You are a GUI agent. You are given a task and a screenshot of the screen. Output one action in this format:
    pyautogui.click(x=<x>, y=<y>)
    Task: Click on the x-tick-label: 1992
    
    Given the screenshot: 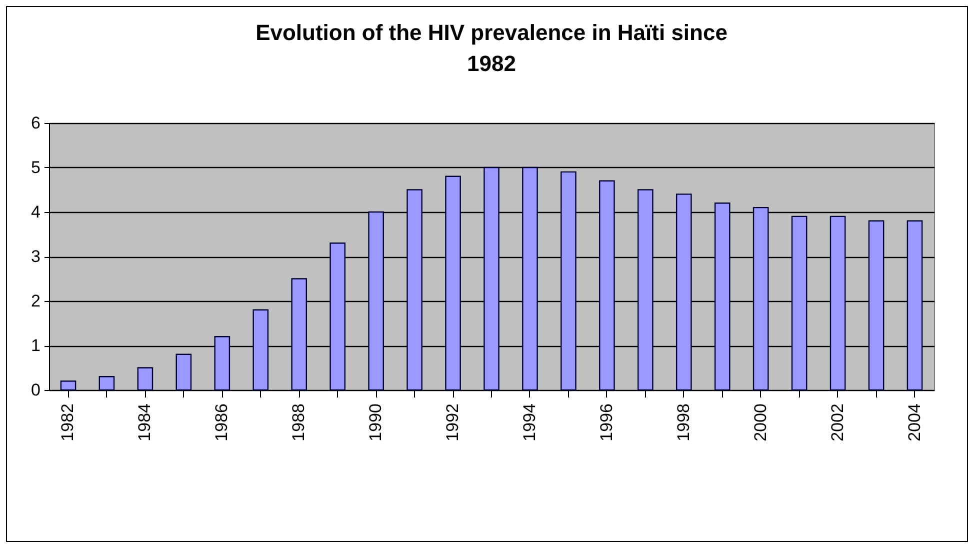 What is the action you would take?
    pyautogui.click(x=452, y=423)
    